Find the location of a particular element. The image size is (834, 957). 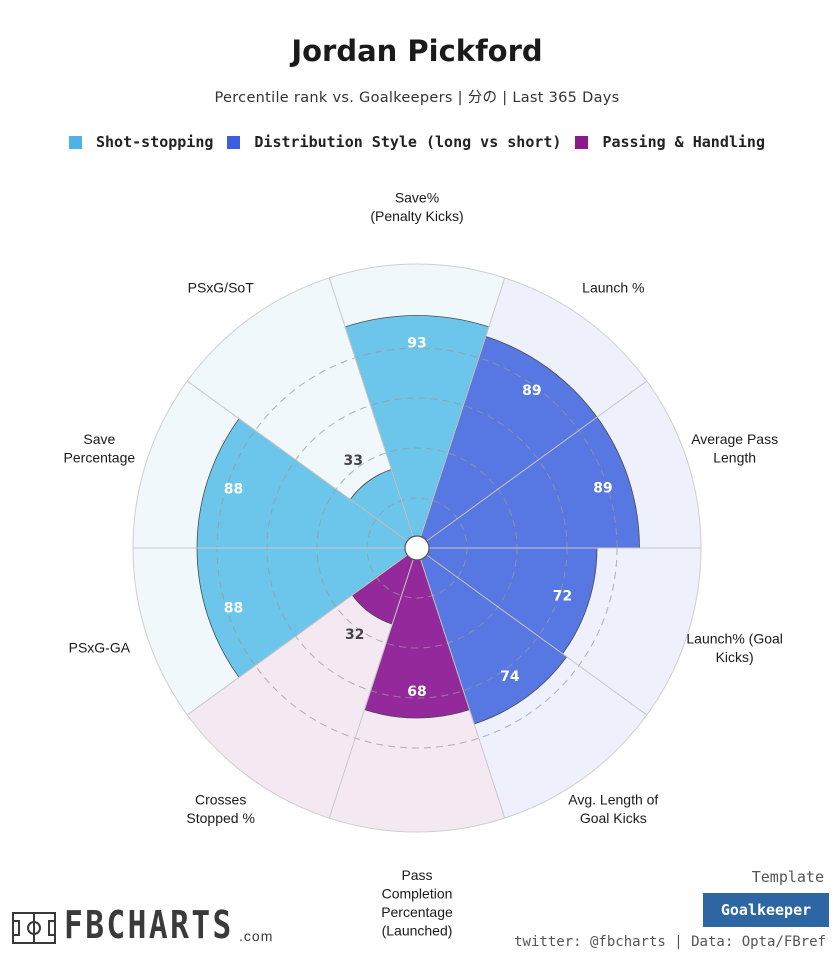

axis-label-0: Save% (Penalty Kicks) is located at coordinates (416, 207).